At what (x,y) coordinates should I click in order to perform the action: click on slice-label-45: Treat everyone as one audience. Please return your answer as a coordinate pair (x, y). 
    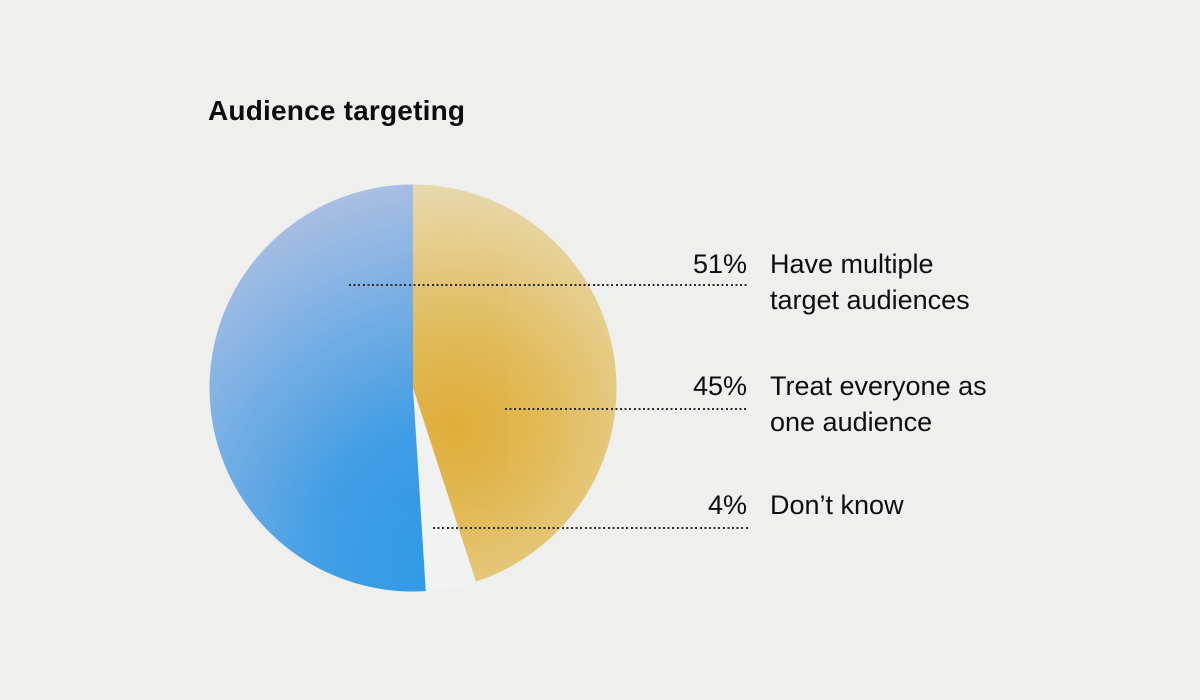
    Looking at the image, I should click on (935, 404).